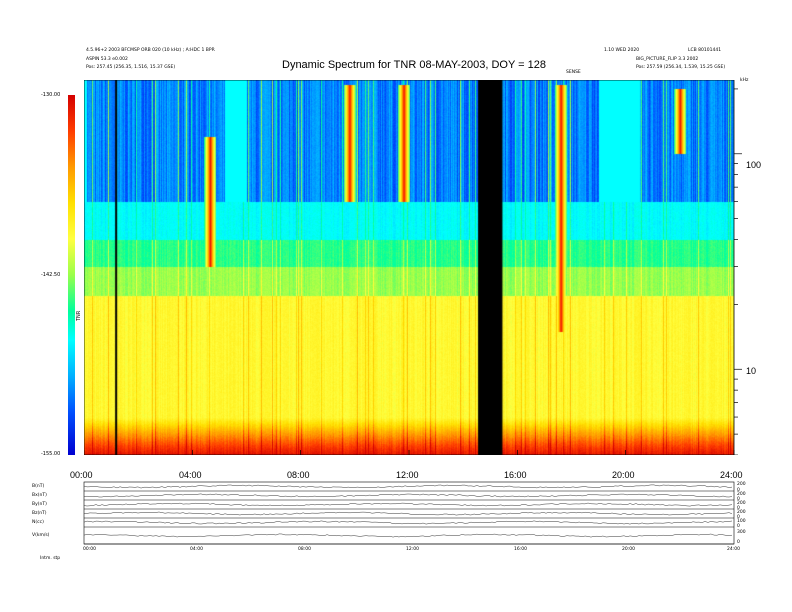 This screenshot has width=792, height=612. Describe the element at coordinates (733, 549) in the screenshot. I see `hk-x-tick-label: 24:00` at that location.